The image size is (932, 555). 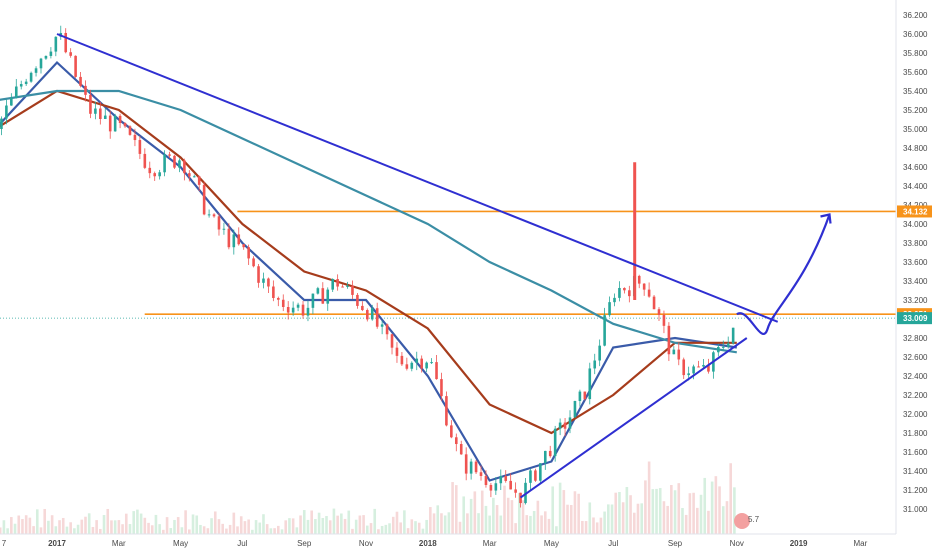 I want to click on time-tick-label: Sep, so click(x=304, y=543).